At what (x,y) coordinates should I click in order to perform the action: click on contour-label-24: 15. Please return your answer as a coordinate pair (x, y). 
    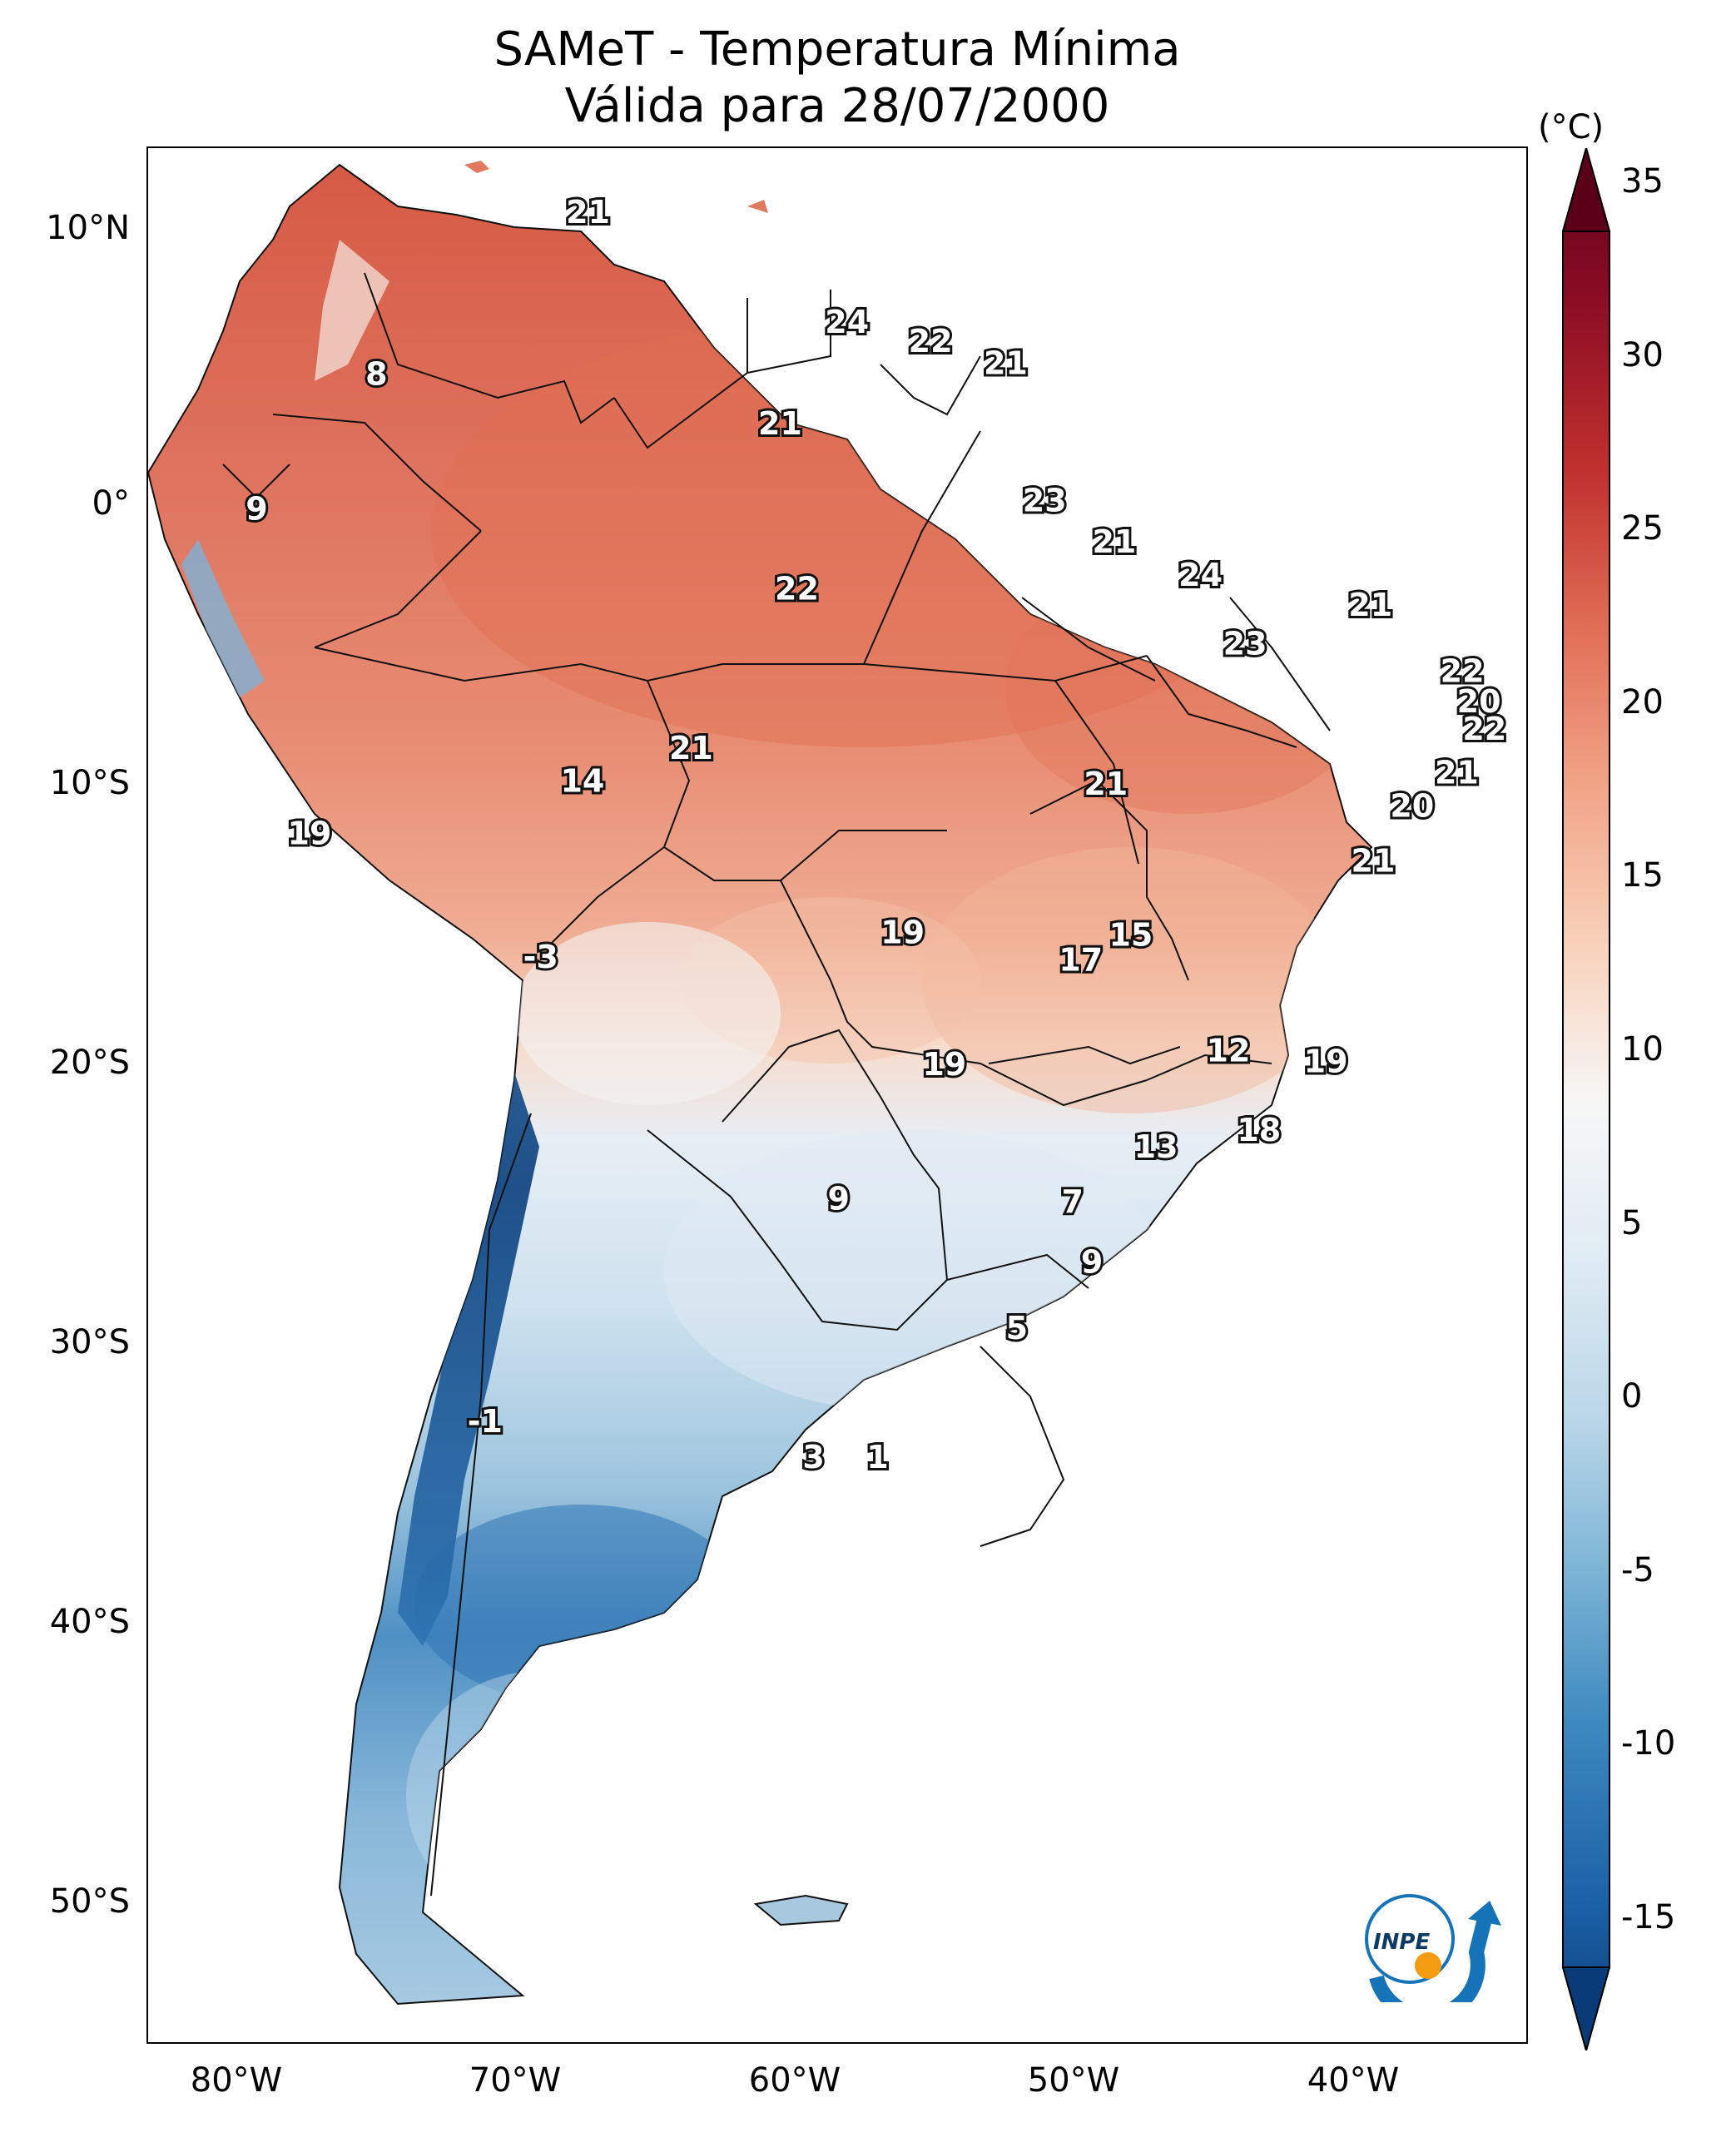
    Looking at the image, I should click on (1131, 935).